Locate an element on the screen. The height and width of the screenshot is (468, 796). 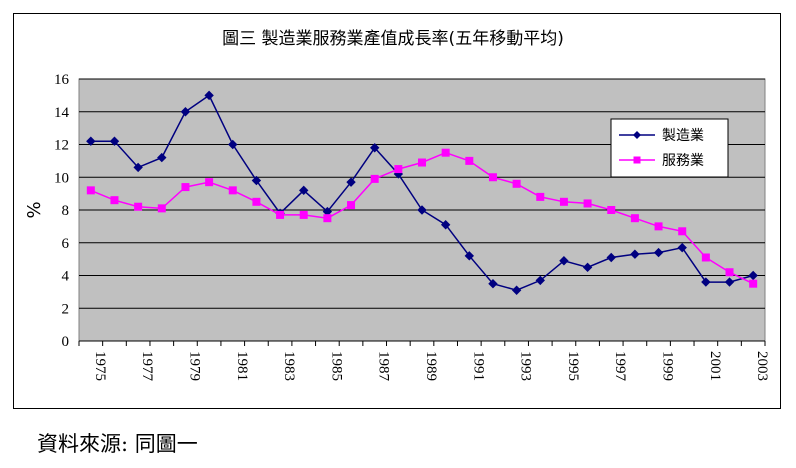
y-axis-label: % is located at coordinates (34, 209).